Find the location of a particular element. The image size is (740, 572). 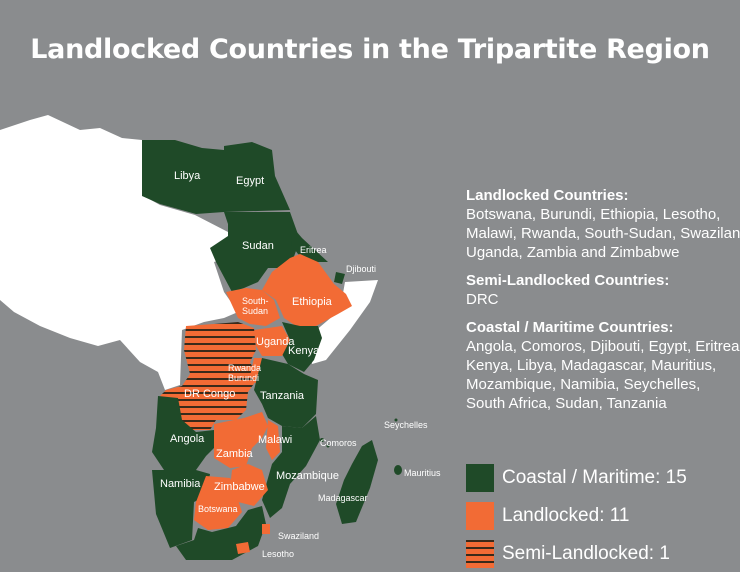

legend-semi: Semi-Landlocked: 1 is located at coordinates (603, 556).